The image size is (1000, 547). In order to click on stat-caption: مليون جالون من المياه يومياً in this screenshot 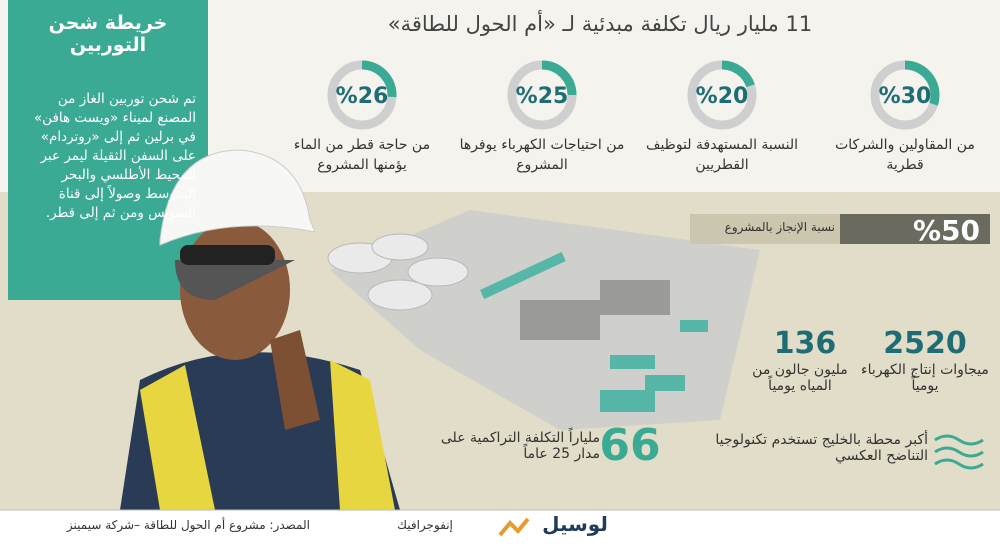, I will do `click(800, 378)`.